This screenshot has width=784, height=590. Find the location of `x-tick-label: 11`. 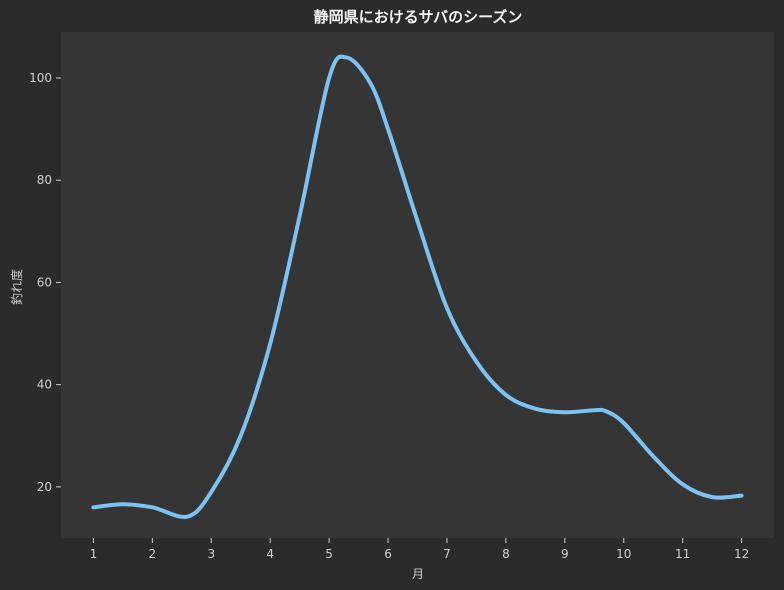

x-tick-label: 11 is located at coordinates (682, 554).